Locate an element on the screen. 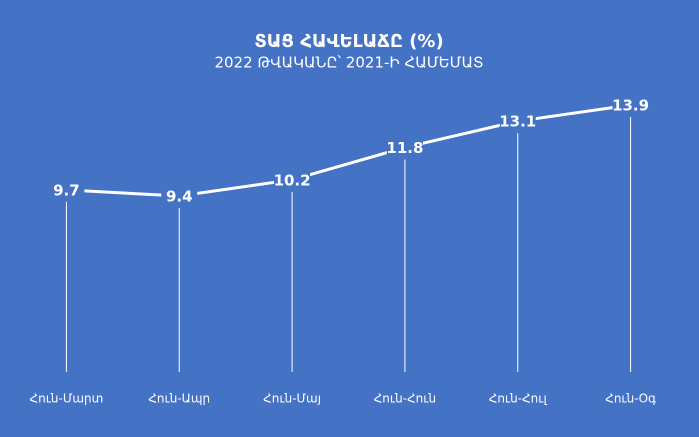 Image resolution: width=699 pixels, height=437 pixels. data-label: 9.7 is located at coordinates (66, 190).